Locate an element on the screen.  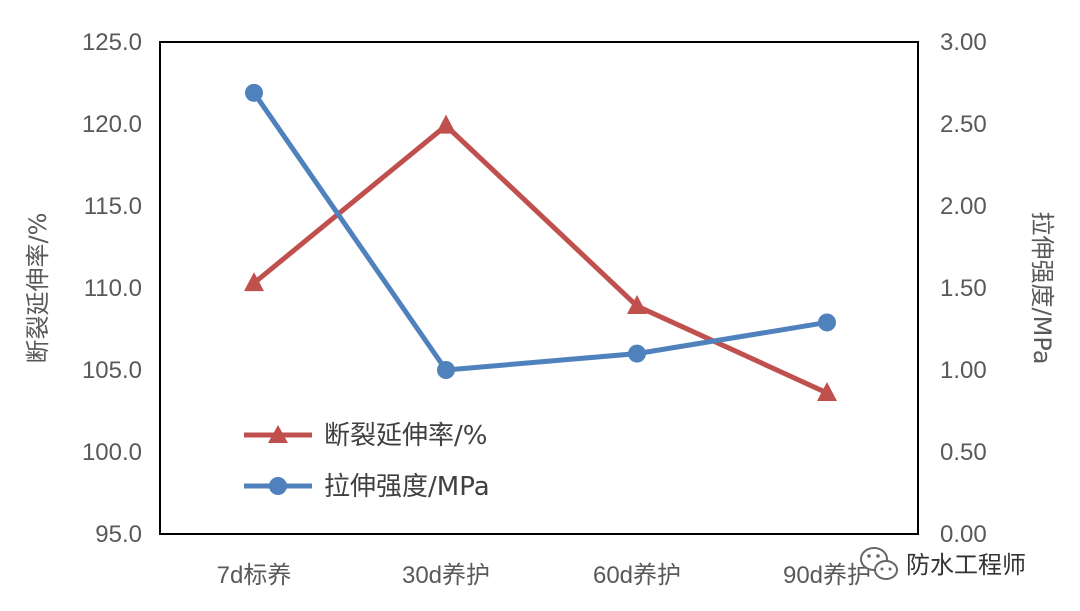
x-tick-label: 90d养护 is located at coordinates (827, 575).